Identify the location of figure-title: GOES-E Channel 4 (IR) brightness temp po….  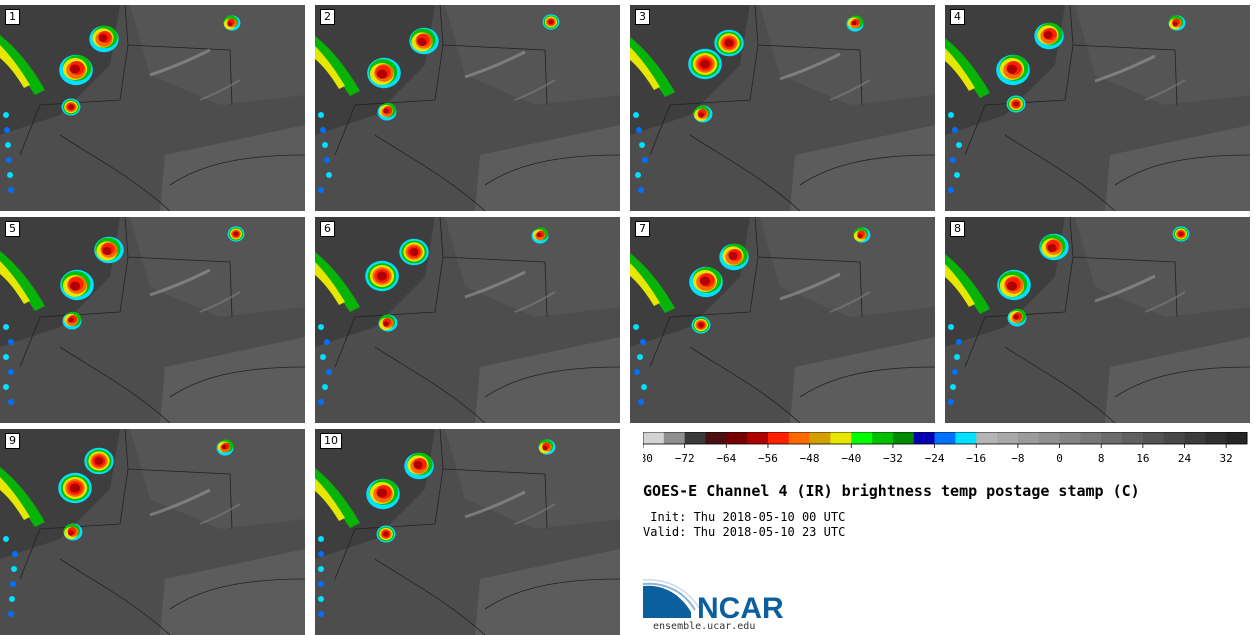
(891, 491).